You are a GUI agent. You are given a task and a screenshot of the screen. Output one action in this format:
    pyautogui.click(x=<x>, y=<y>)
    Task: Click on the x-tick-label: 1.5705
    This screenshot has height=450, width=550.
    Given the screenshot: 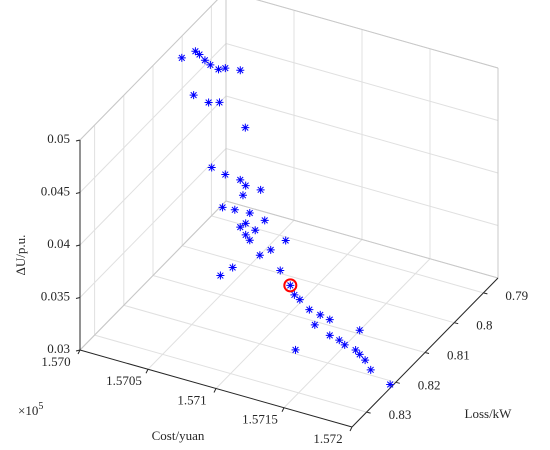 What is the action you would take?
    pyautogui.click(x=124, y=380)
    